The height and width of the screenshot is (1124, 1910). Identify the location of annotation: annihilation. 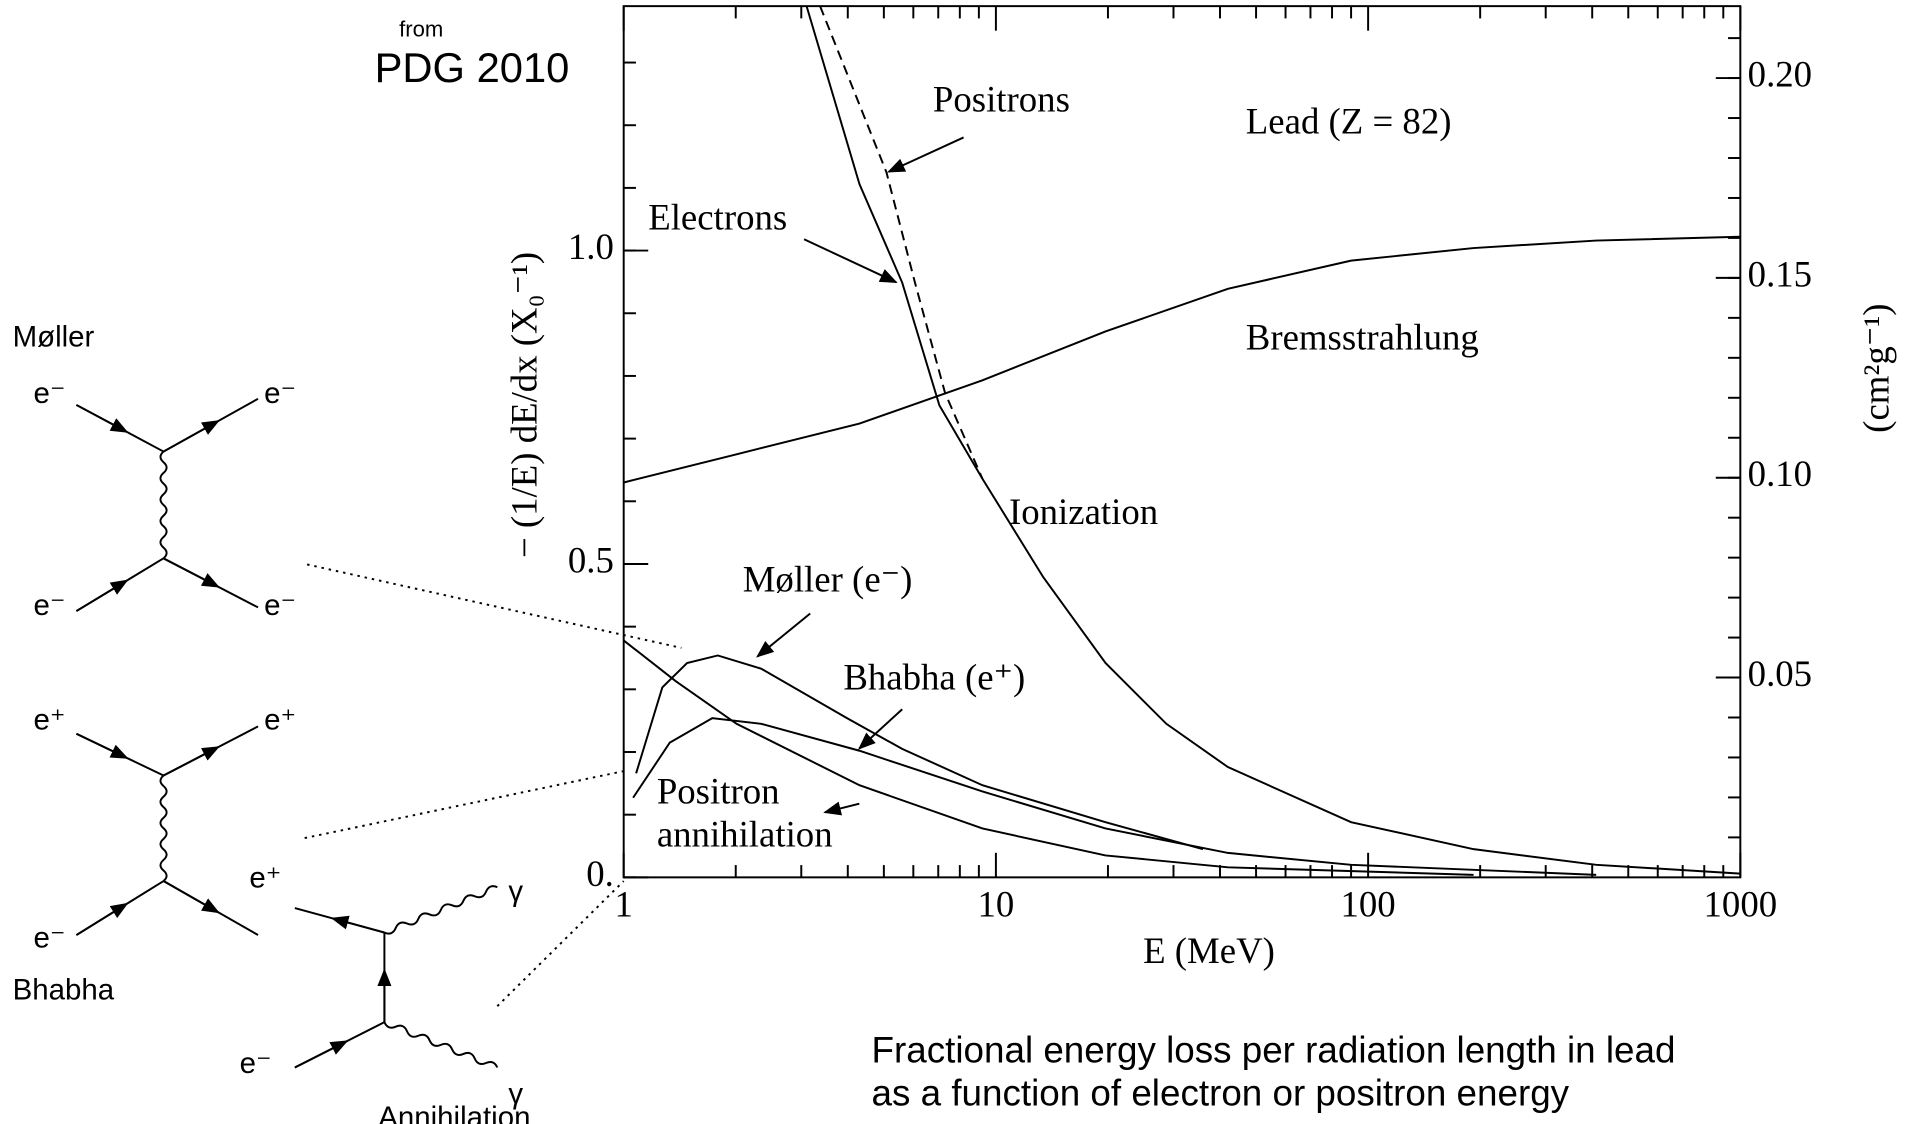
(745, 834).